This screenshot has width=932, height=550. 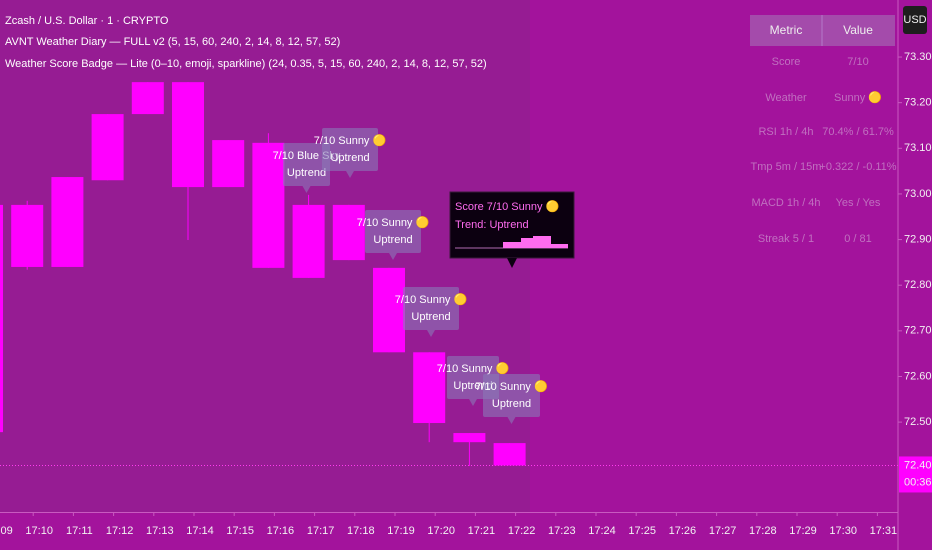 What do you see at coordinates (39, 531) in the screenshot?
I see `x-tick-label: 17:10` at bounding box center [39, 531].